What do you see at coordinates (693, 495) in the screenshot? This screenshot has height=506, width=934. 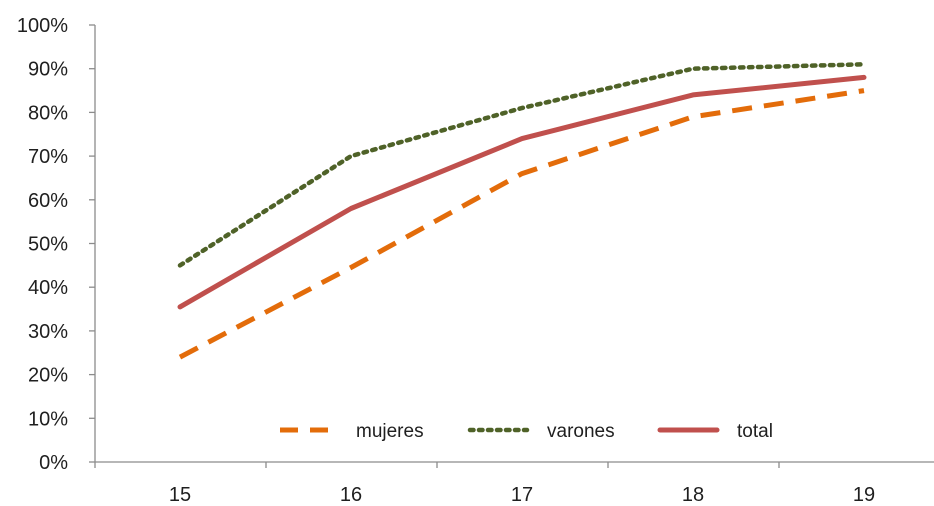 I see `x-tick-label: 18` at bounding box center [693, 495].